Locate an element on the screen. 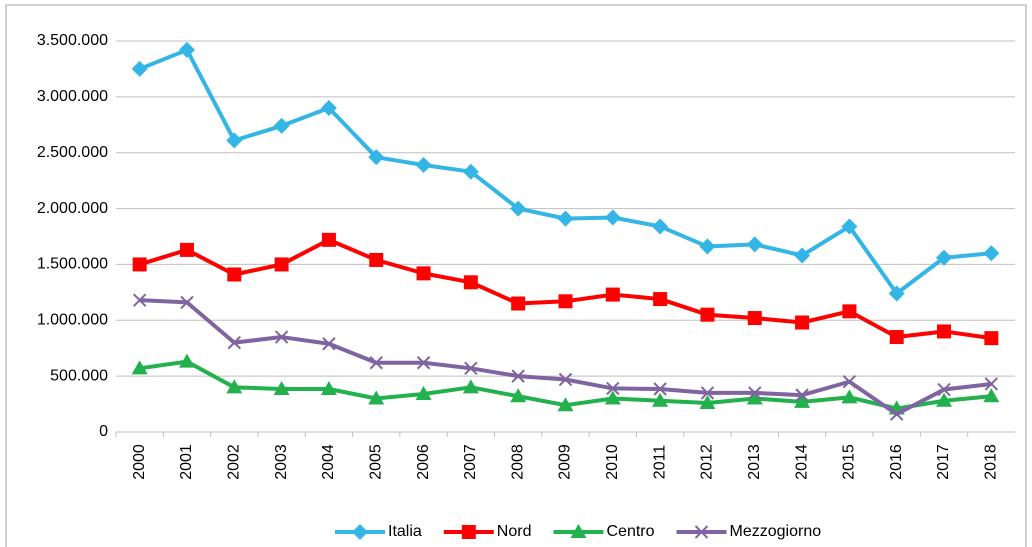 The height and width of the screenshot is (547, 1032). x-tick-label: 2000 is located at coordinates (139, 462).